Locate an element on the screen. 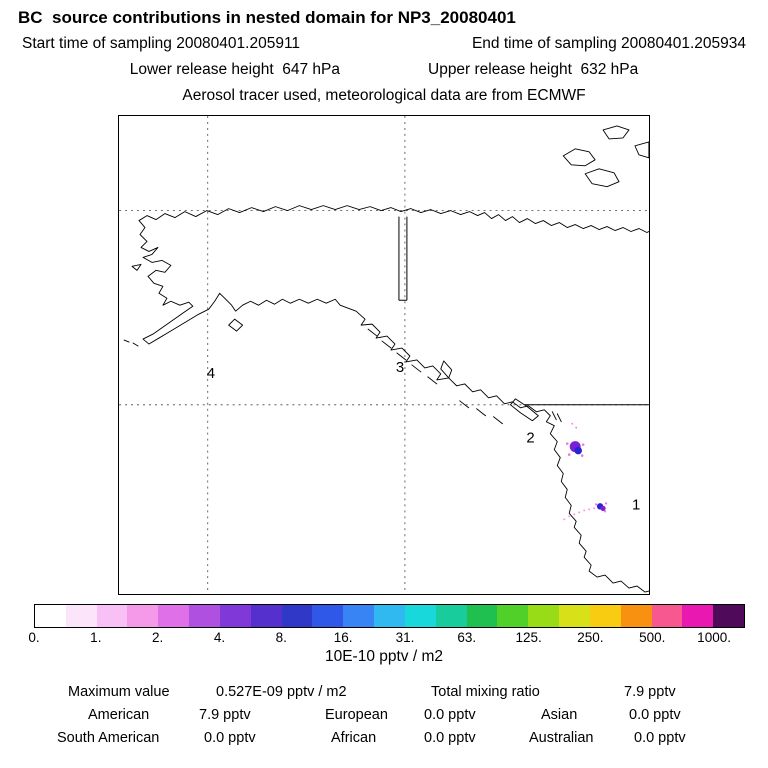 The height and width of the screenshot is (768, 768). contribution-south-american-label: South American is located at coordinates (108, 738).